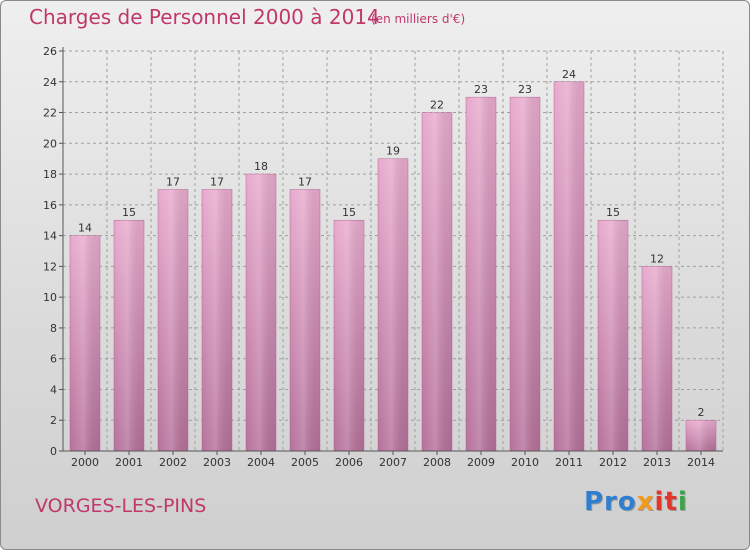 This screenshot has width=750, height=550. What do you see at coordinates (305, 462) in the screenshot?
I see `x-tick-label: 2005` at bounding box center [305, 462].